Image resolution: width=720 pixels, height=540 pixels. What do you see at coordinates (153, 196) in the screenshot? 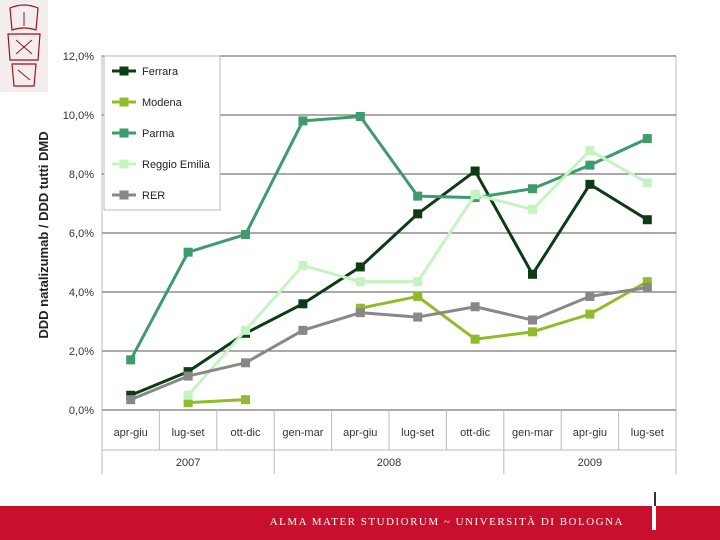
I see `legend-label: RER` at bounding box center [153, 196].